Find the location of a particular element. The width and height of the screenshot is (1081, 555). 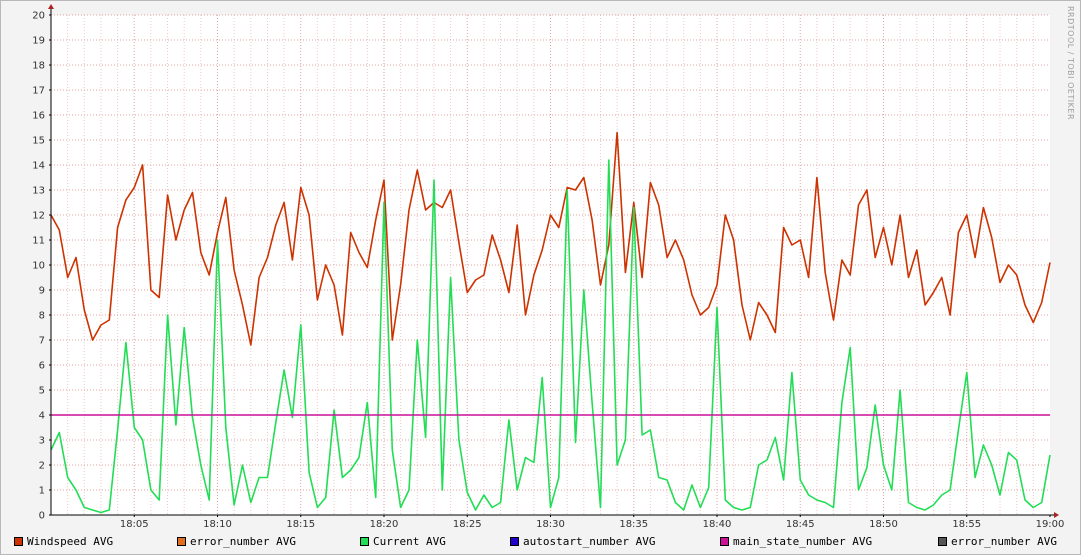

x-axis-arrow is located at coordinates (1056, 515).